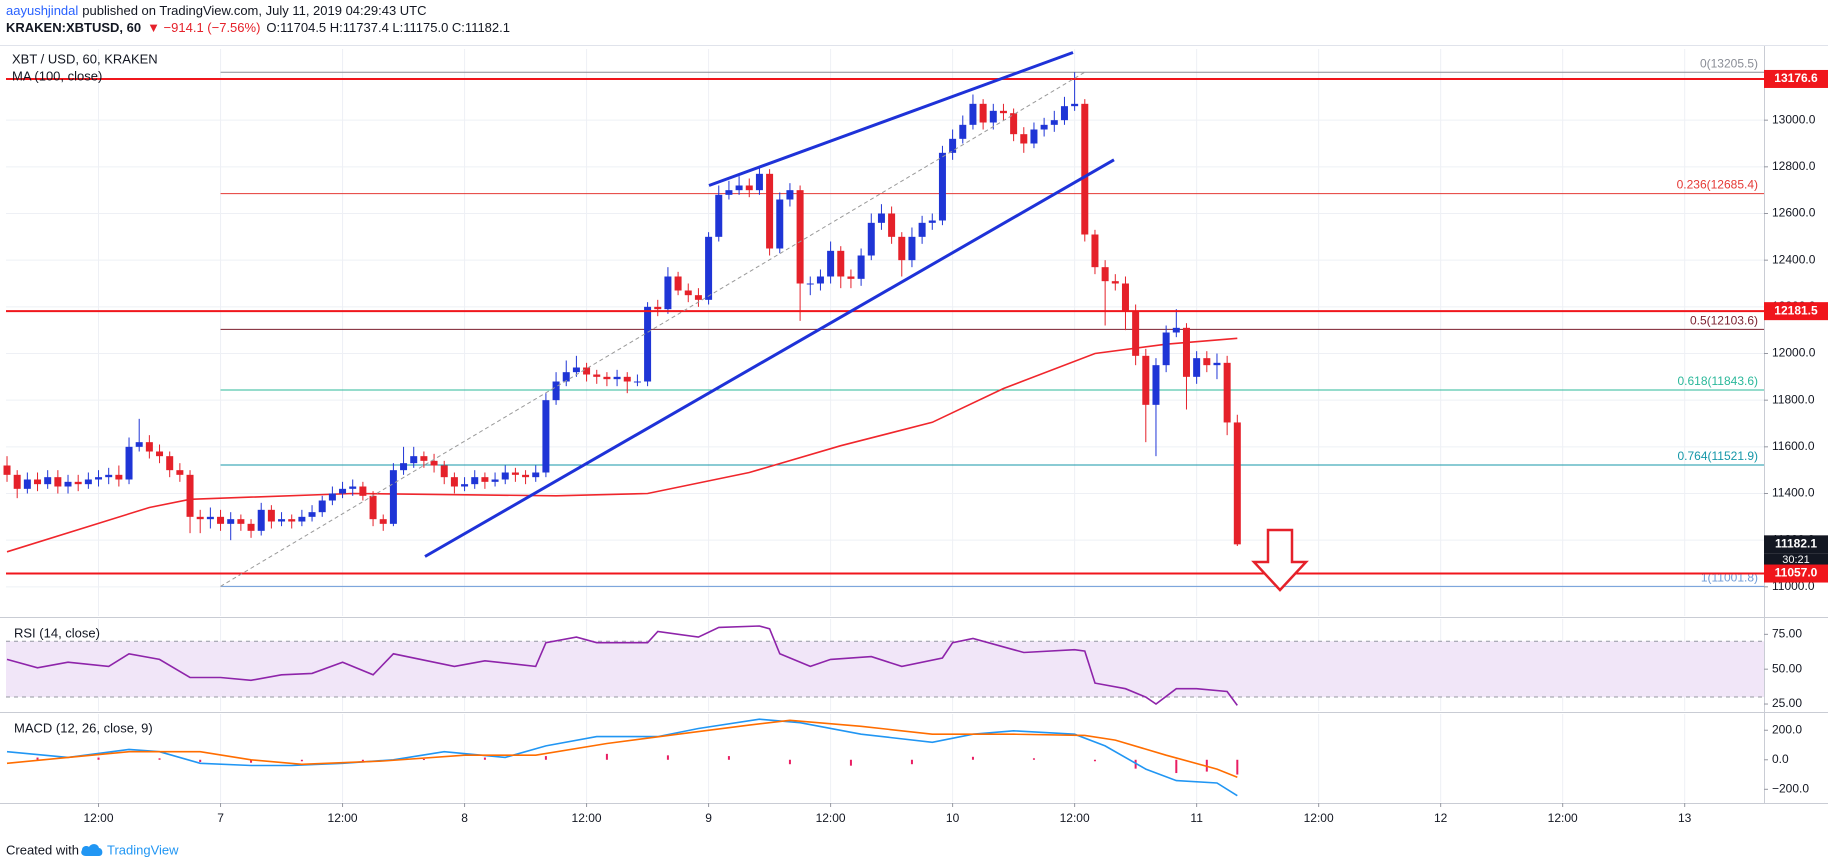 The height and width of the screenshot is (868, 1828). I want to click on fib-level-label: 0.764(11521.9), so click(1717, 456).